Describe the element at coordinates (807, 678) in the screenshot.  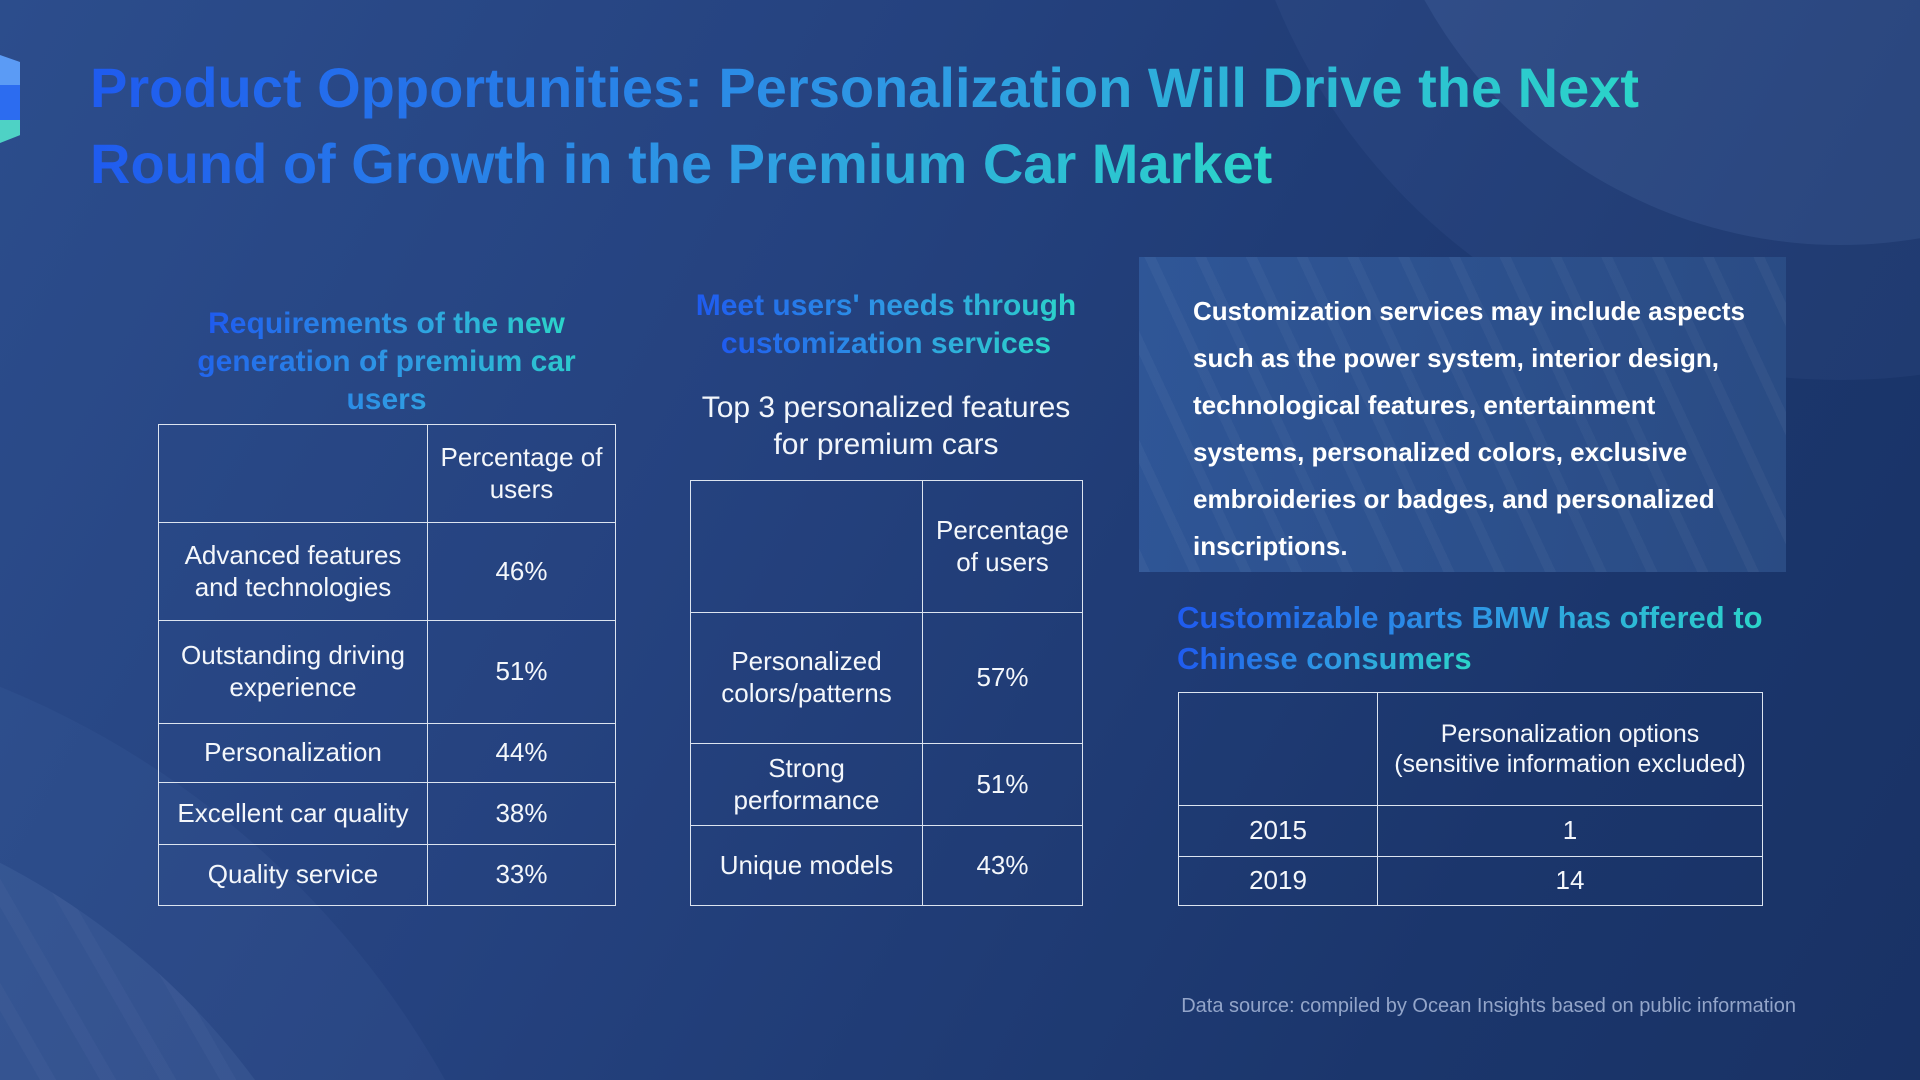
I see `table-row-label: Personalized colors/patterns` at that location.